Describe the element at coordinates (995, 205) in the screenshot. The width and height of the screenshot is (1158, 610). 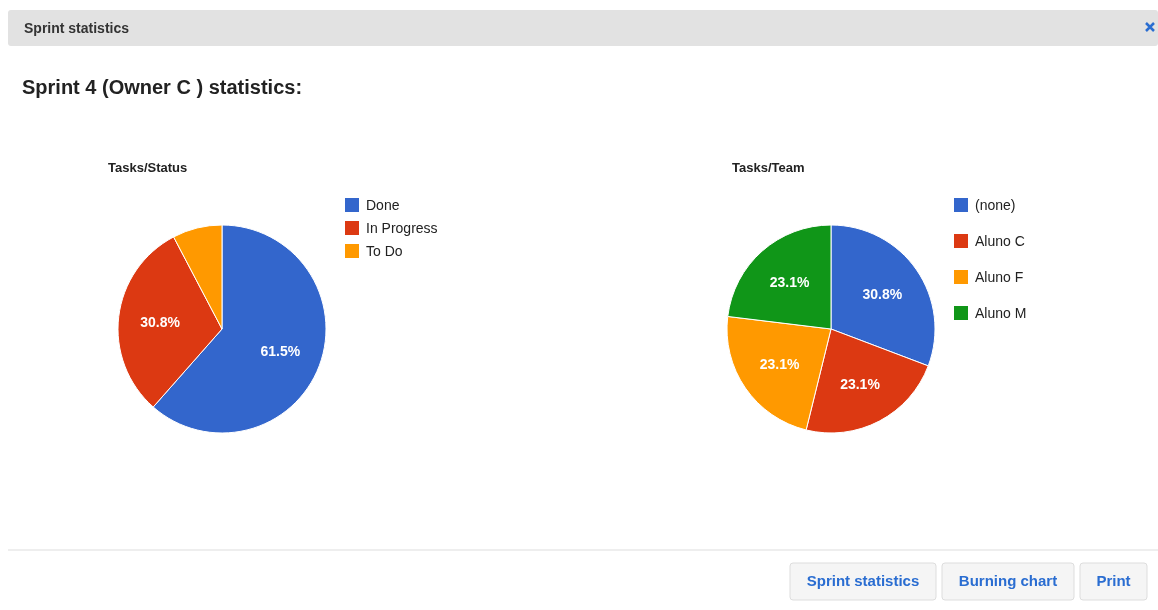
I see `legend-label: (none)` at that location.